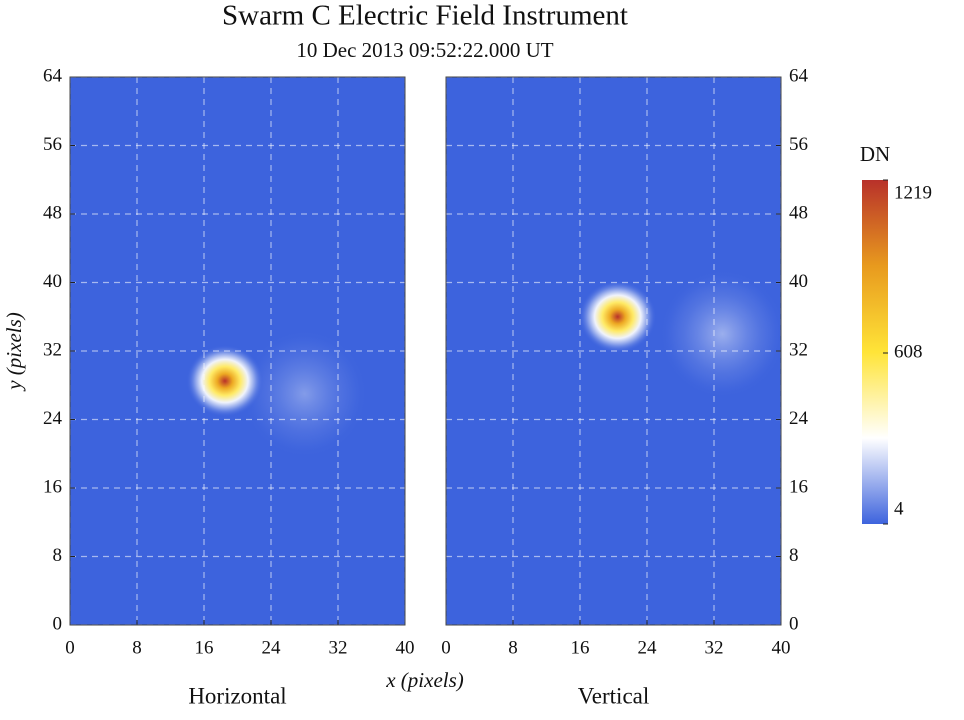  Describe the element at coordinates (237, 695) in the screenshot. I see `panel-label: Horizontal` at that location.